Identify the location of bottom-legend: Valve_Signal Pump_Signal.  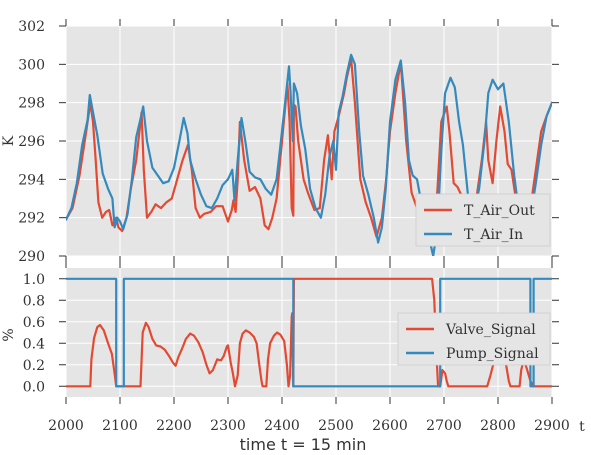
(474, 339).